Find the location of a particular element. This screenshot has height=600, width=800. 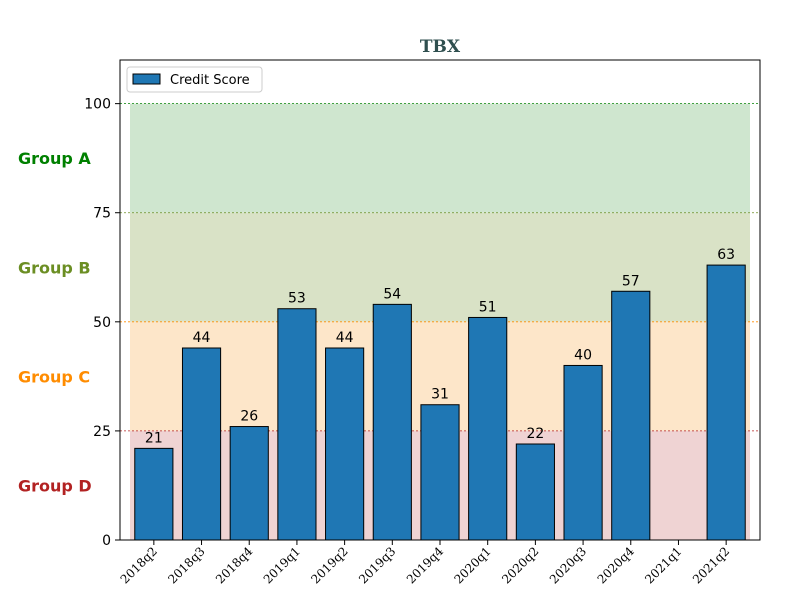

legend-swatch is located at coordinates (146, 79).